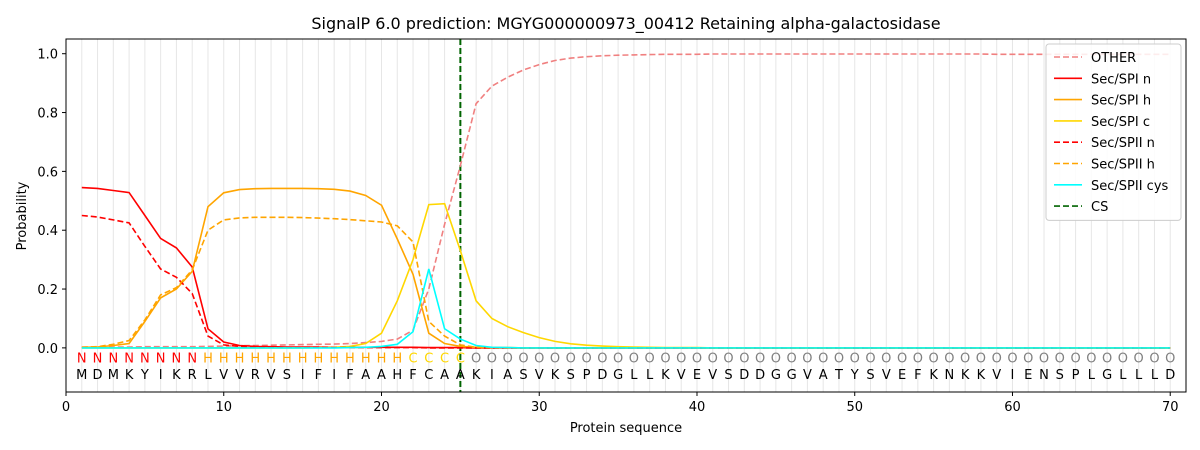  I want to click on x-tick-label: 50, so click(854, 407).